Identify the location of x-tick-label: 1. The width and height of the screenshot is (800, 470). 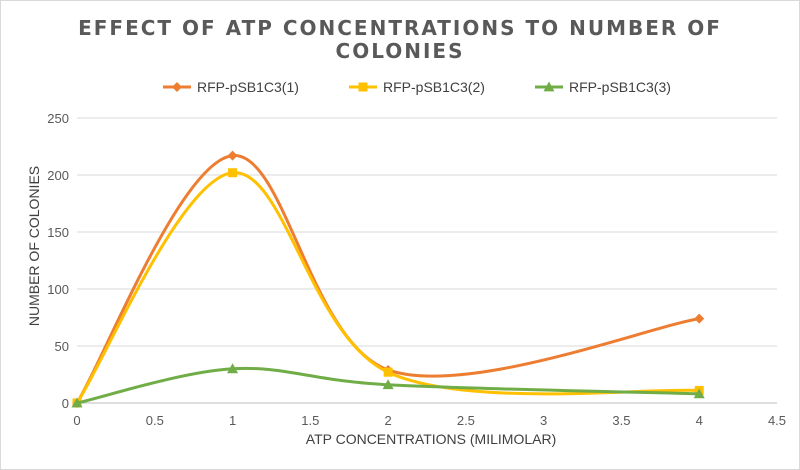
(232, 420).